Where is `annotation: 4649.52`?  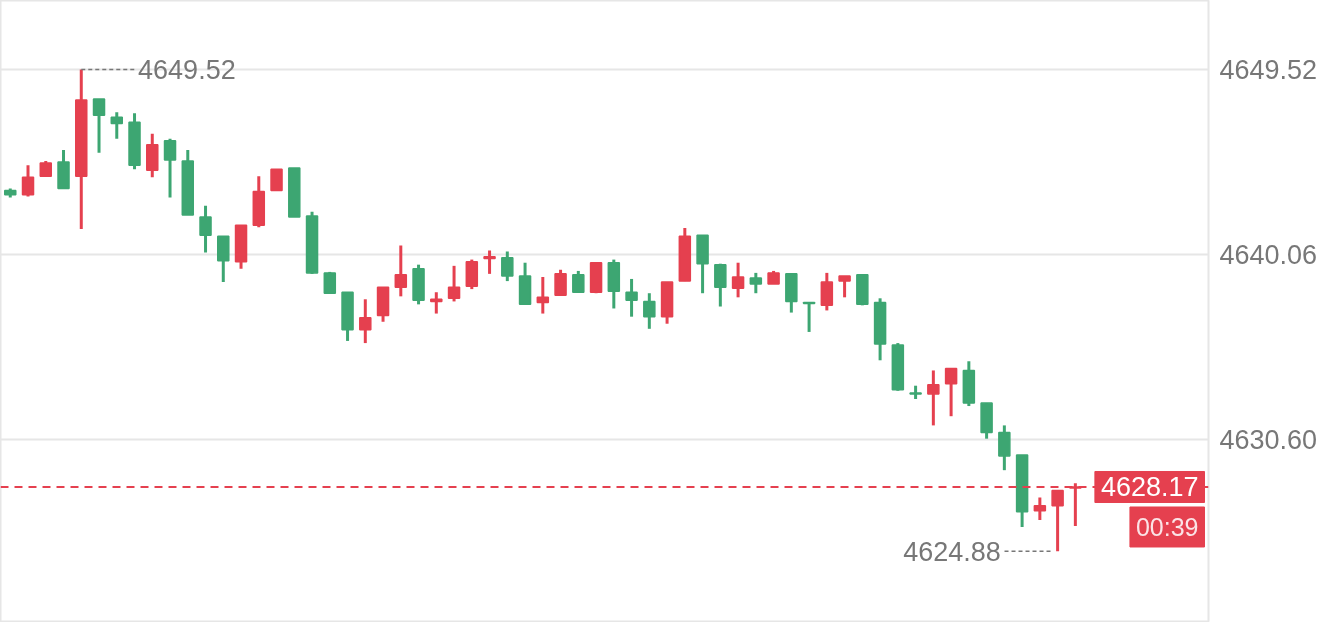
annotation: 4649.52 is located at coordinates (187, 70).